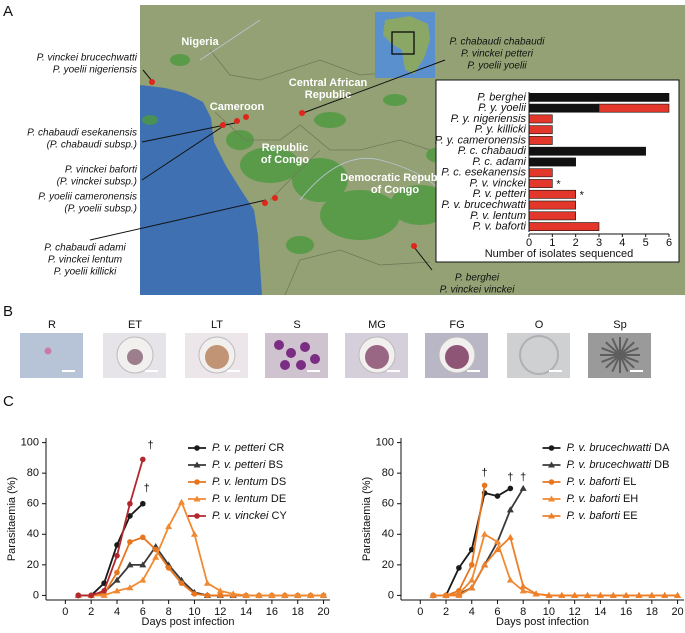 This screenshot has width=685, height=633. I want to click on isolate-sites, so click(283, 164).